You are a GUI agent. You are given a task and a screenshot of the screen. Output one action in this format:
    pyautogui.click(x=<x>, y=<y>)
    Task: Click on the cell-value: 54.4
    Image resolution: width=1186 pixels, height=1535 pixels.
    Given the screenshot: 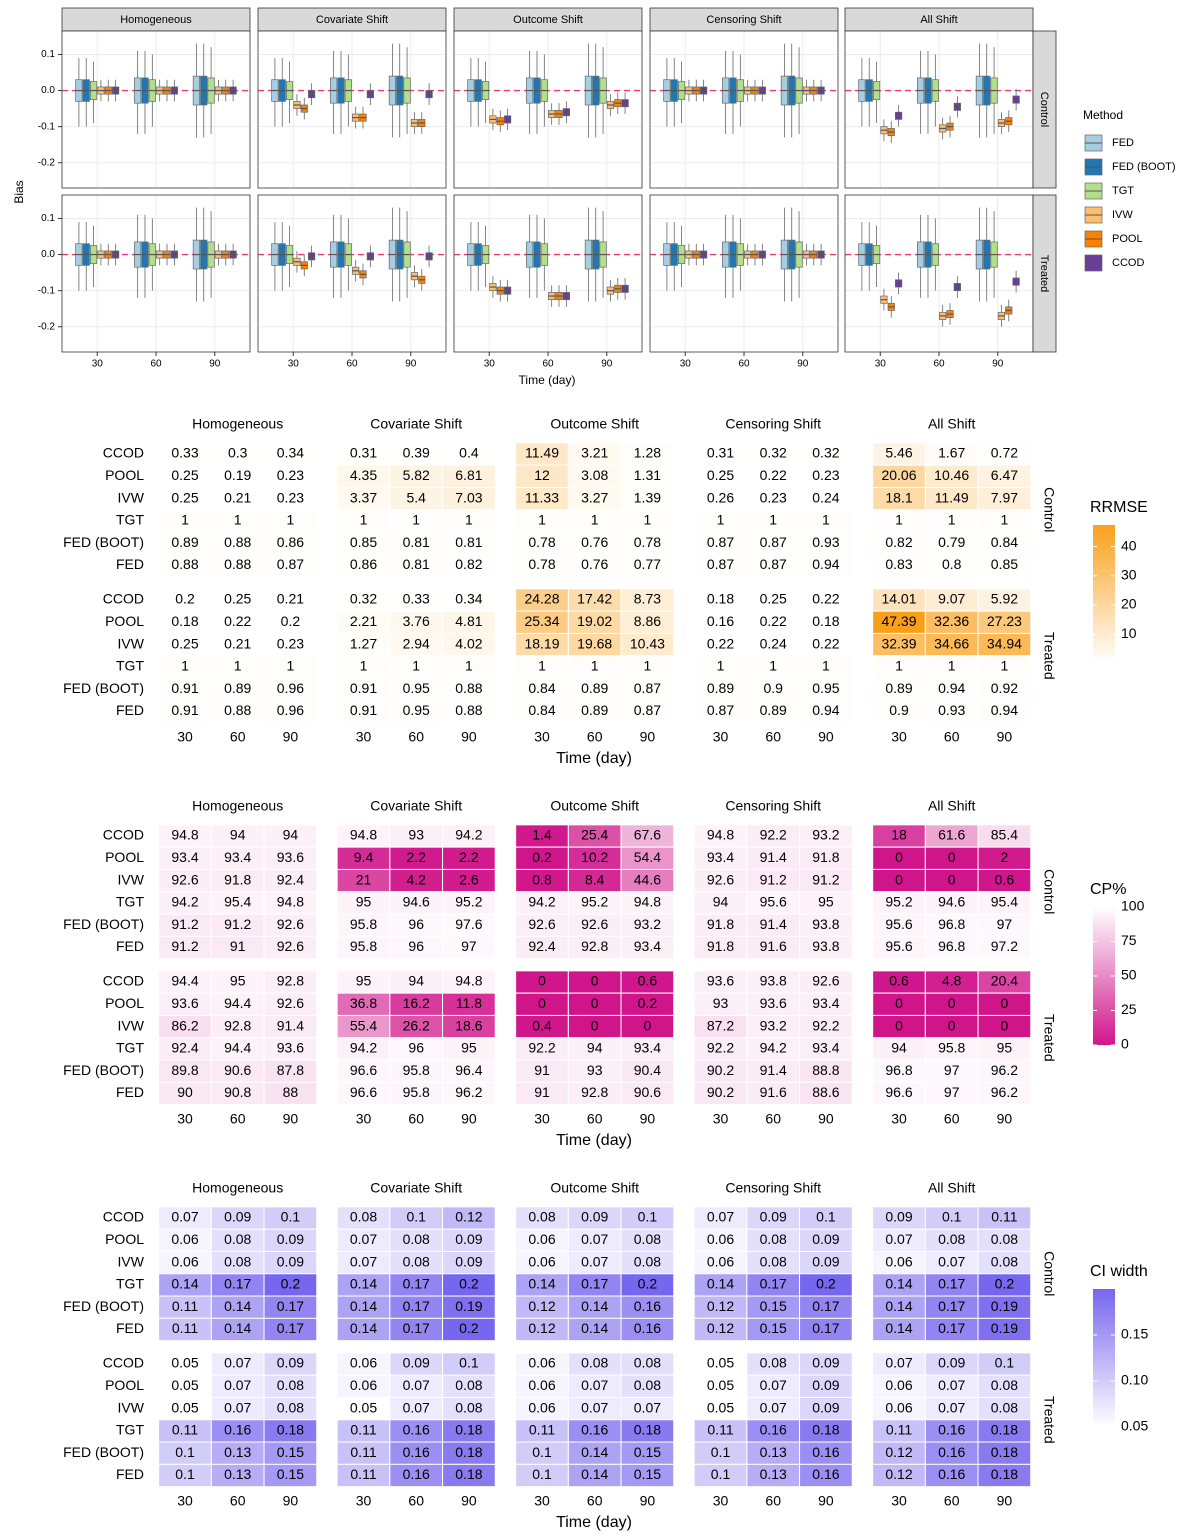 What is the action you would take?
    pyautogui.click(x=647, y=857)
    